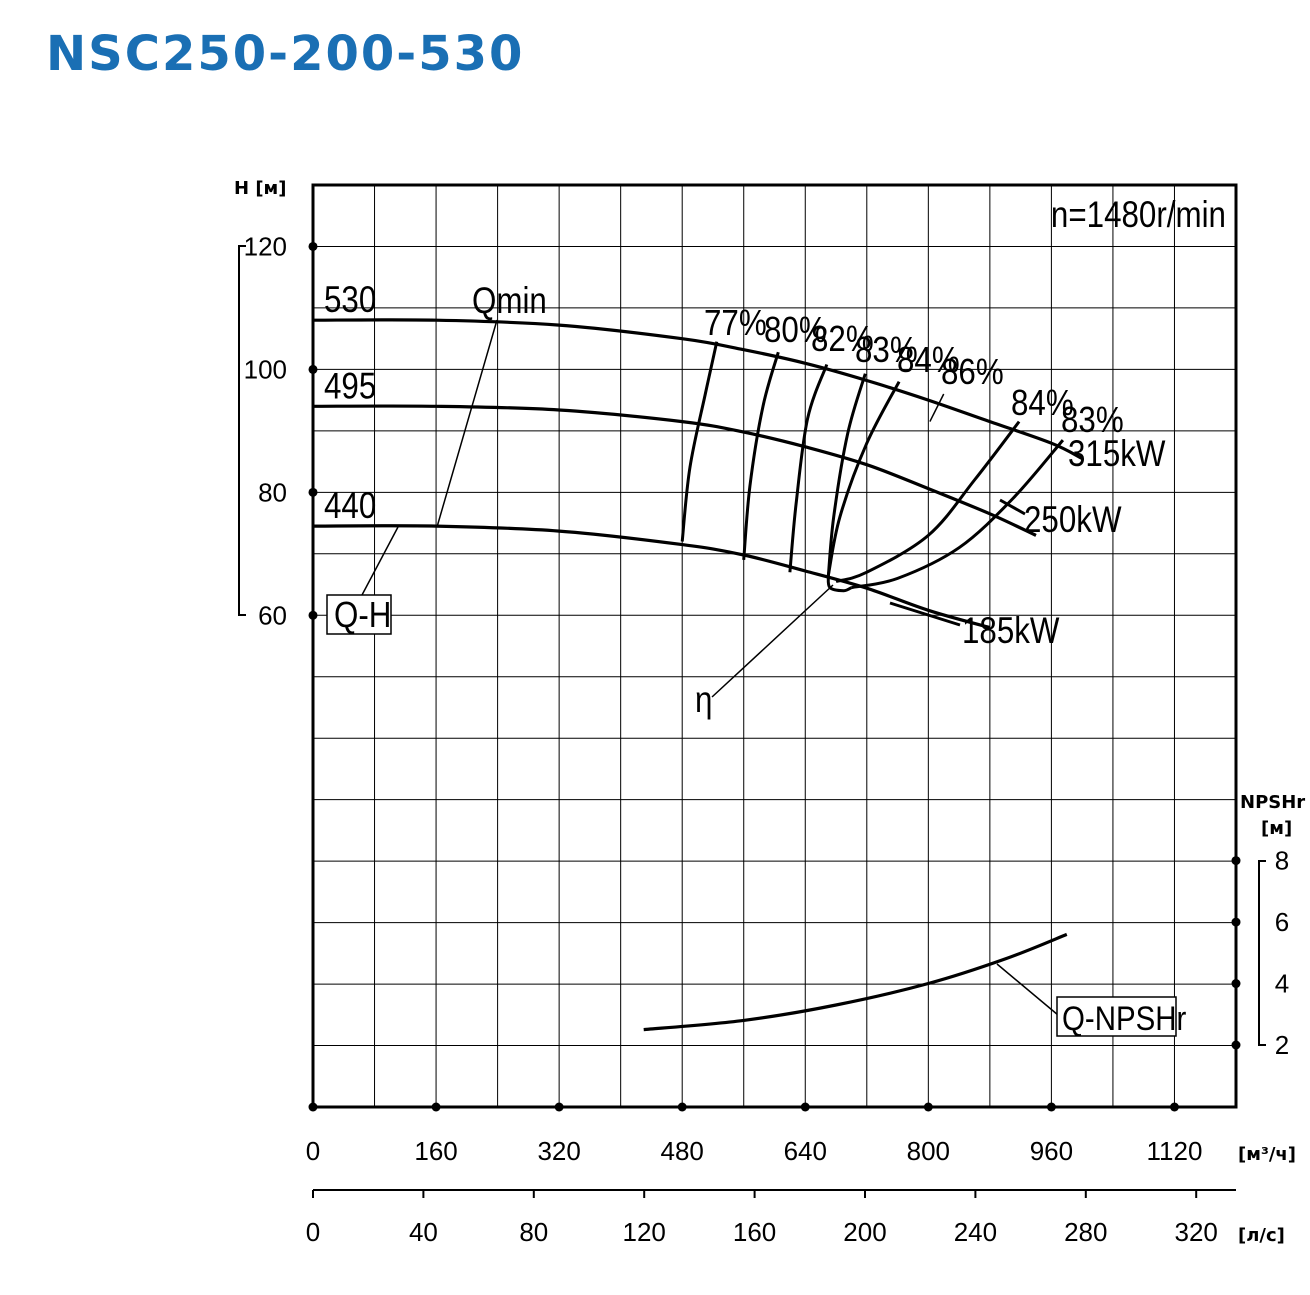 The image size is (1310, 1295). What do you see at coordinates (842, 339) in the screenshot?
I see `efficiency-label: 82%` at bounding box center [842, 339].